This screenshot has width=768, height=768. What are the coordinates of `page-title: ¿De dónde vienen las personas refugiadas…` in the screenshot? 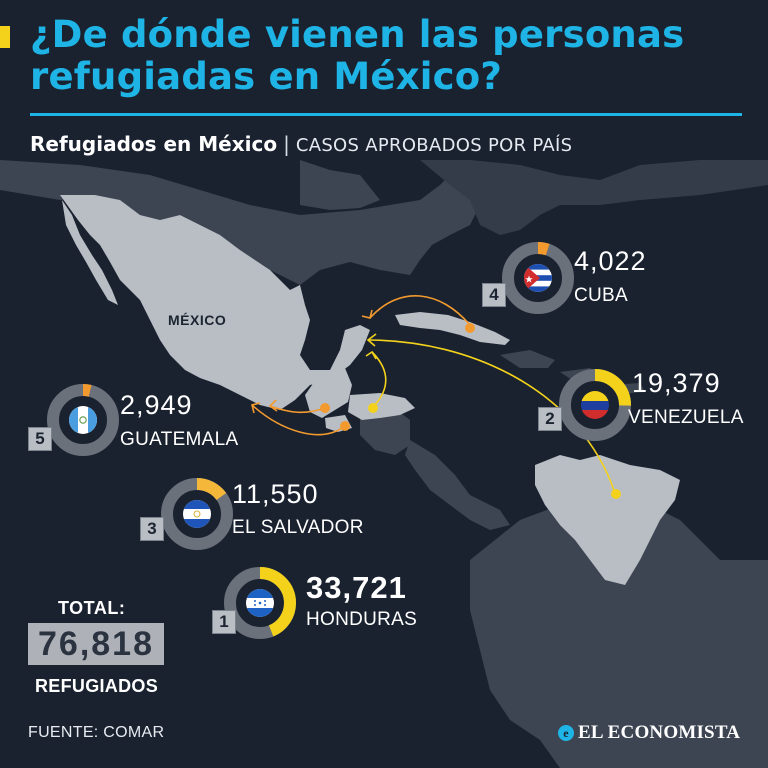 It's located at (357, 55).